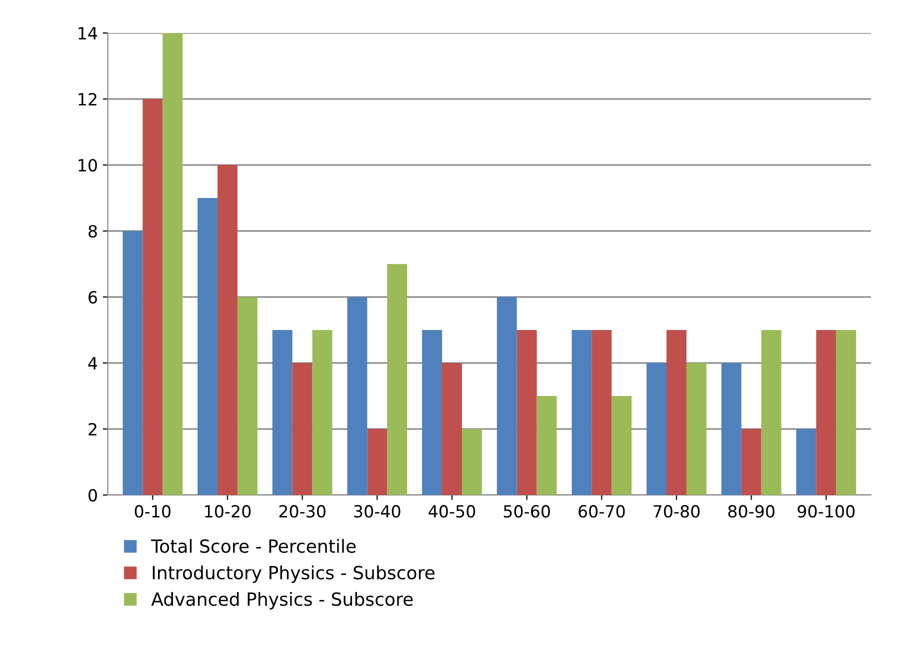 The height and width of the screenshot is (660, 898). I want to click on y-tick-label: 6, so click(92, 297).